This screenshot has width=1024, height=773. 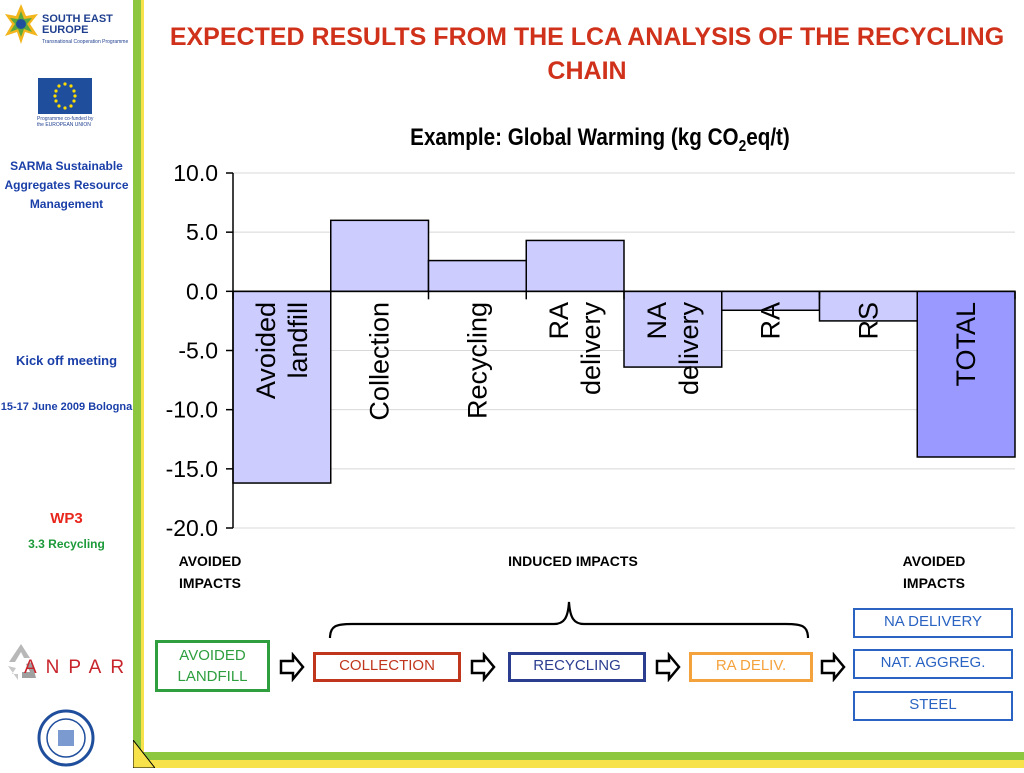 I want to click on recycle-icon, so click(x=22, y=662).